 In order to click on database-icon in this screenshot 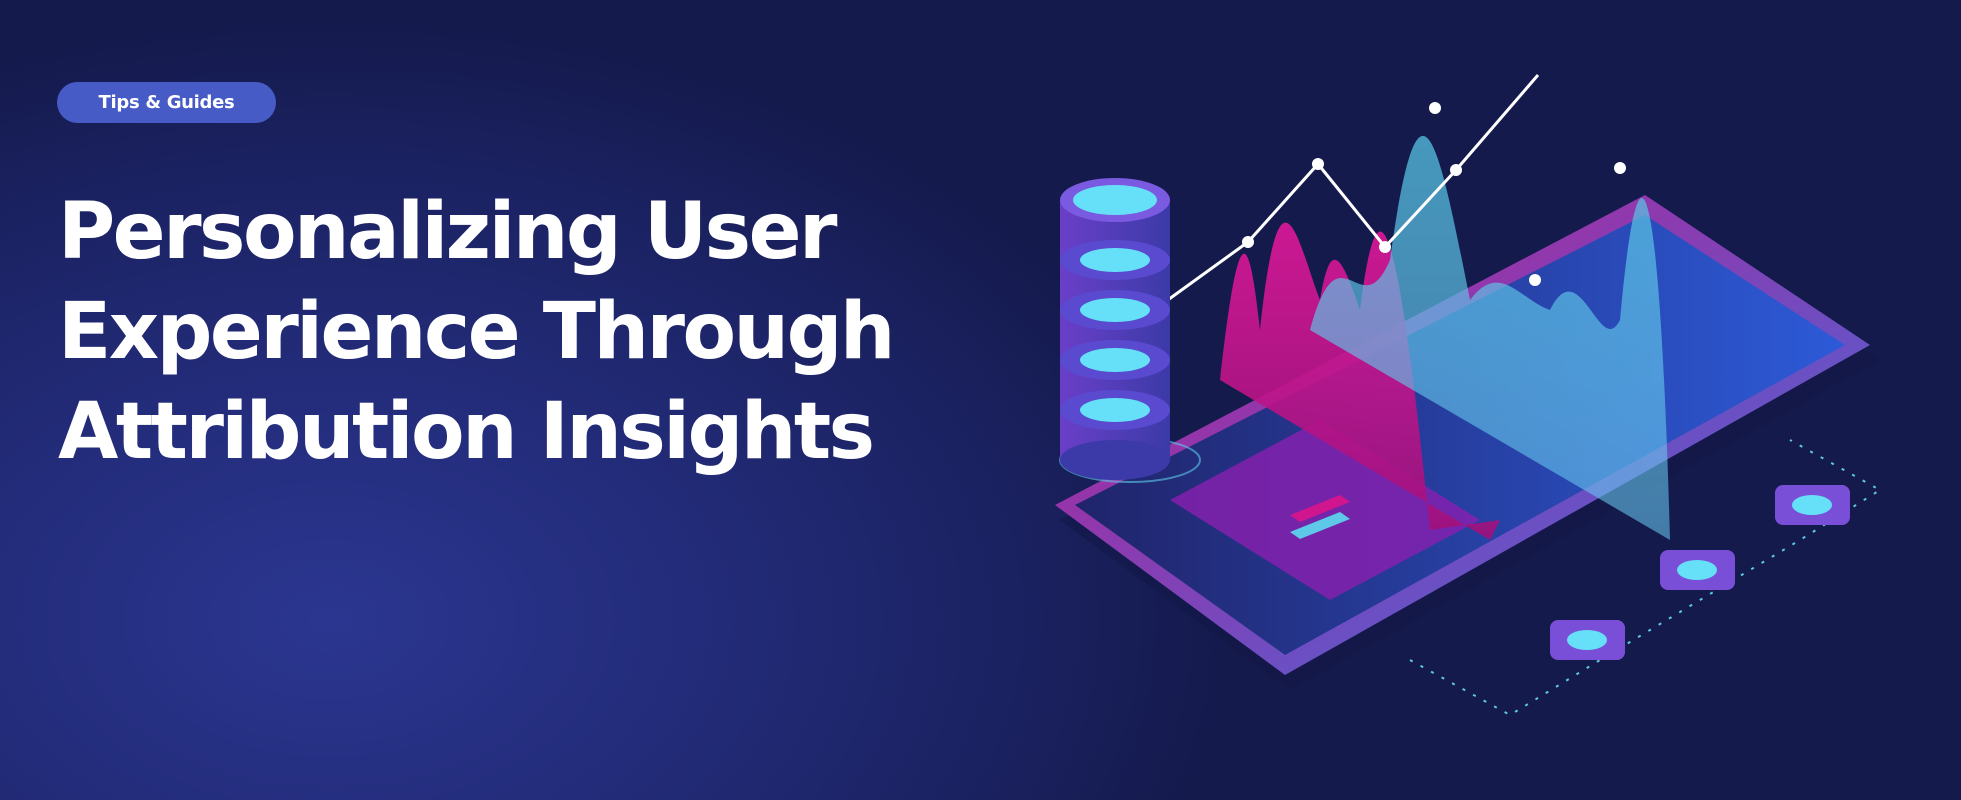, I will do `click(1130, 330)`.